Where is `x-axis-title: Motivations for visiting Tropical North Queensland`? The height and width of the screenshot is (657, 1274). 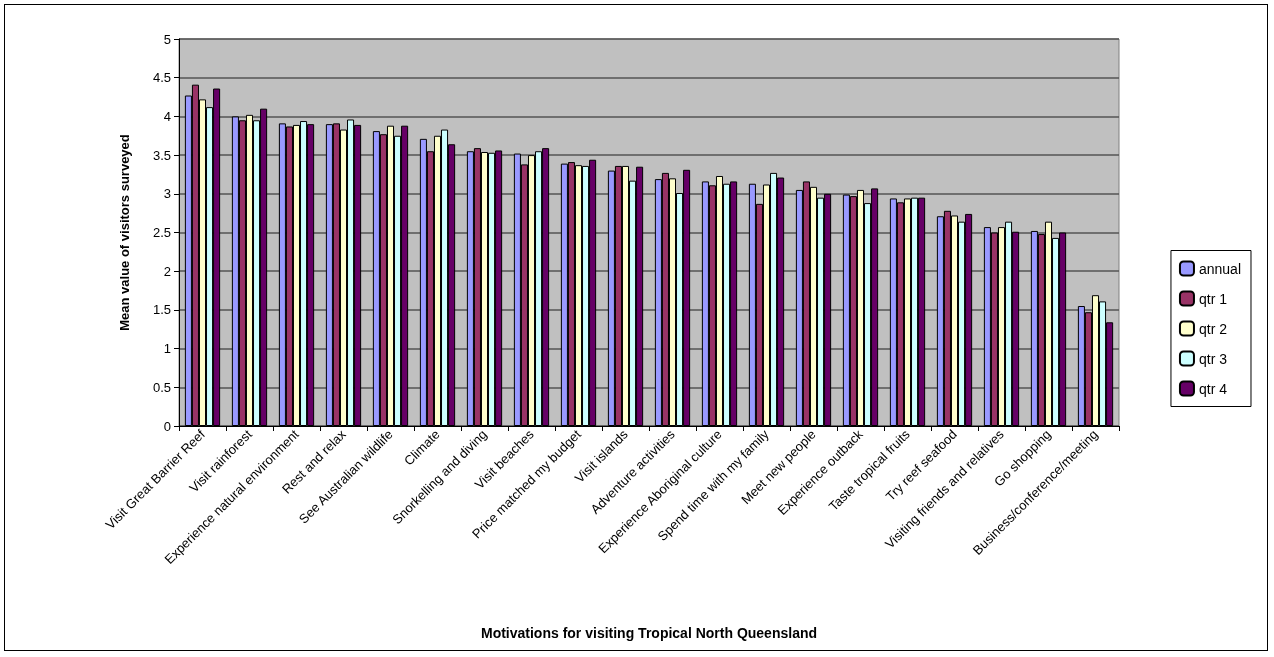
x-axis-title: Motivations for visiting Tropical North Queensland is located at coordinates (649, 633).